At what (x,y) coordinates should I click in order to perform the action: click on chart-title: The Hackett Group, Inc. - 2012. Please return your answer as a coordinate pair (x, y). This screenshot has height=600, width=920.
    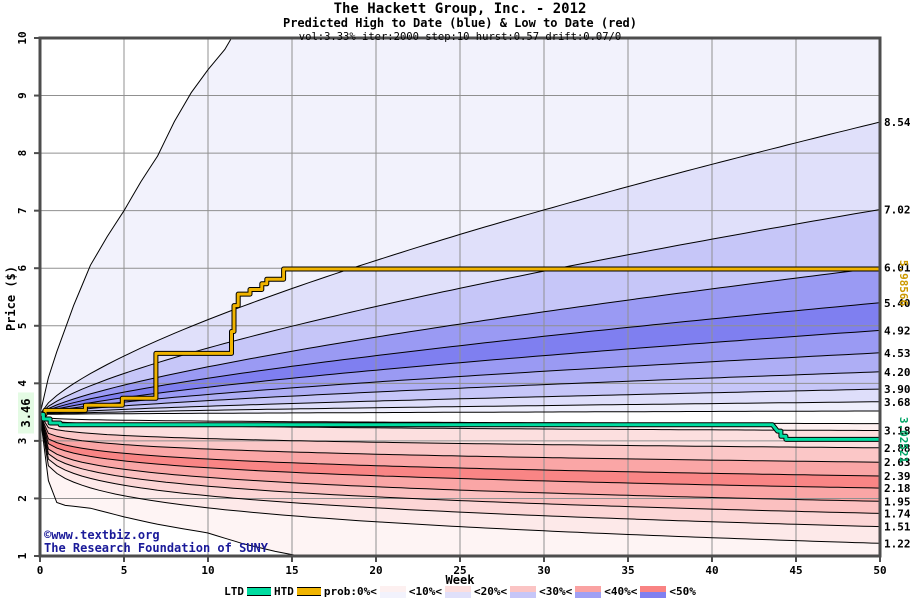
    Looking at the image, I should click on (460, 9).